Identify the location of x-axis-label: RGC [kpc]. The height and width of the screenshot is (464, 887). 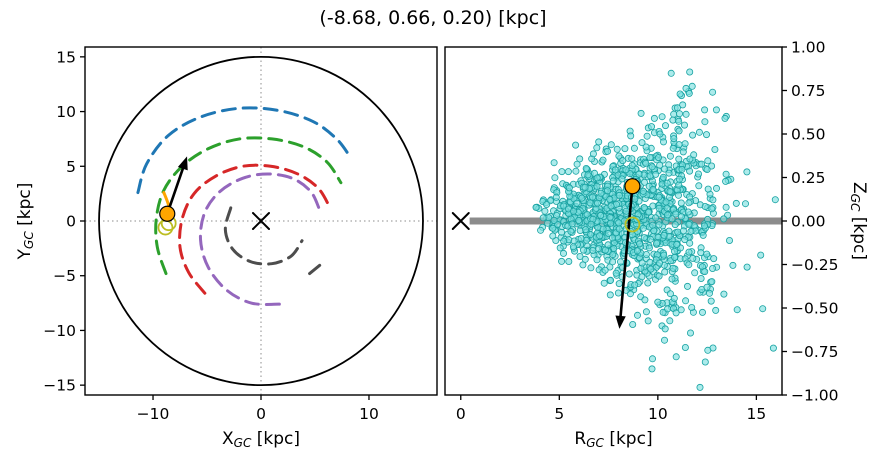
(613, 439).